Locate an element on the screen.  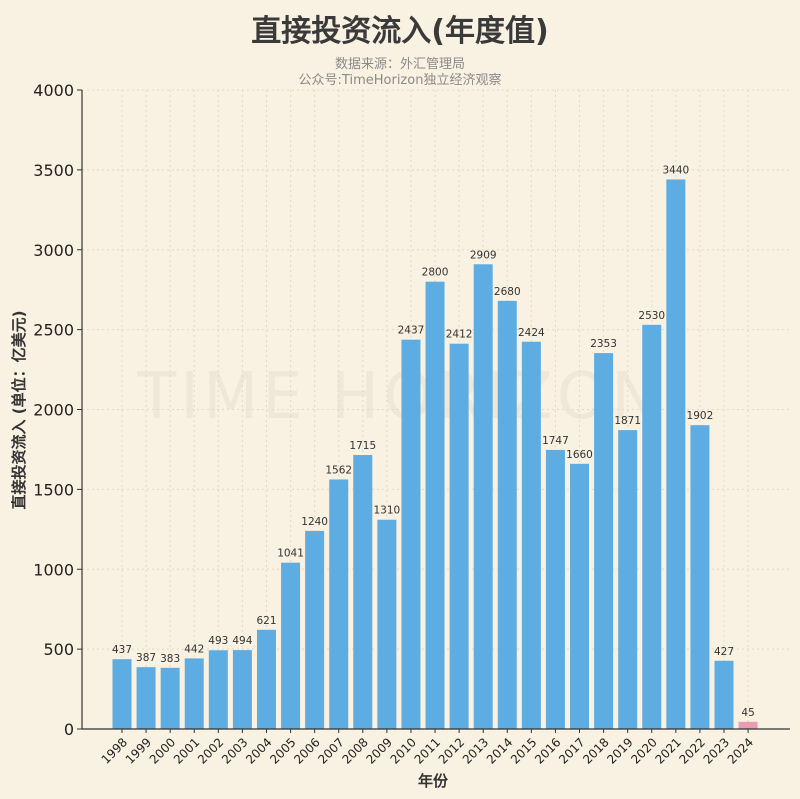
y-tick-label: 1000 is located at coordinates (53, 569).